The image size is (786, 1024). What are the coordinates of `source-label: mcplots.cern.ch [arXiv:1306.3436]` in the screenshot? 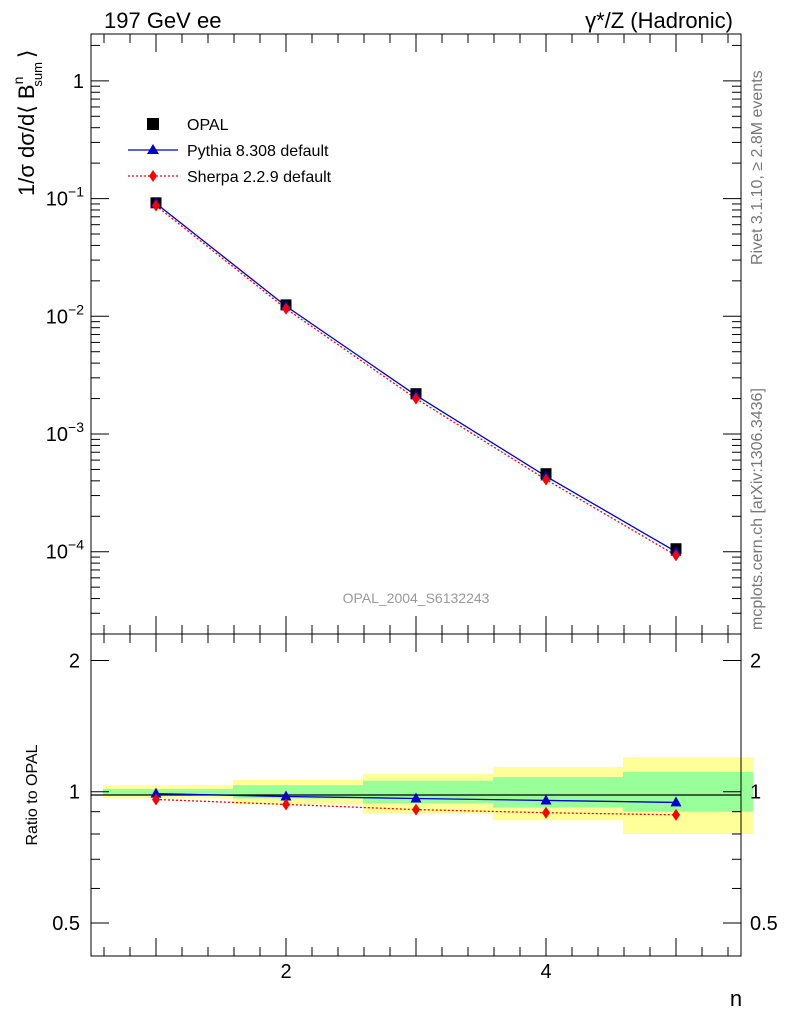 It's located at (757, 509).